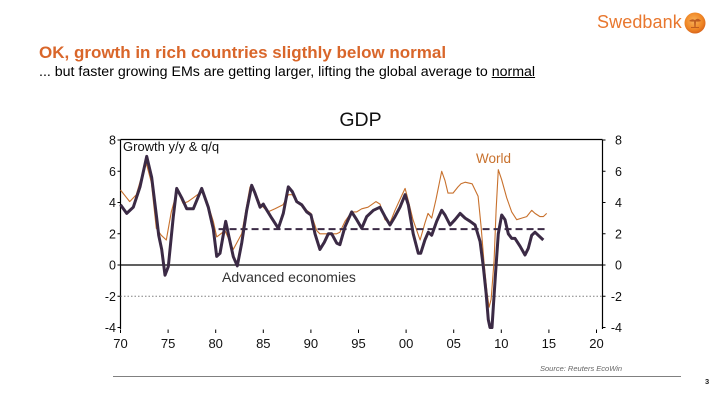 Image resolution: width=720 pixels, height=405 pixels. Describe the element at coordinates (171, 146) in the screenshot. I see `unit-label: Growth y/y & q/q` at that location.